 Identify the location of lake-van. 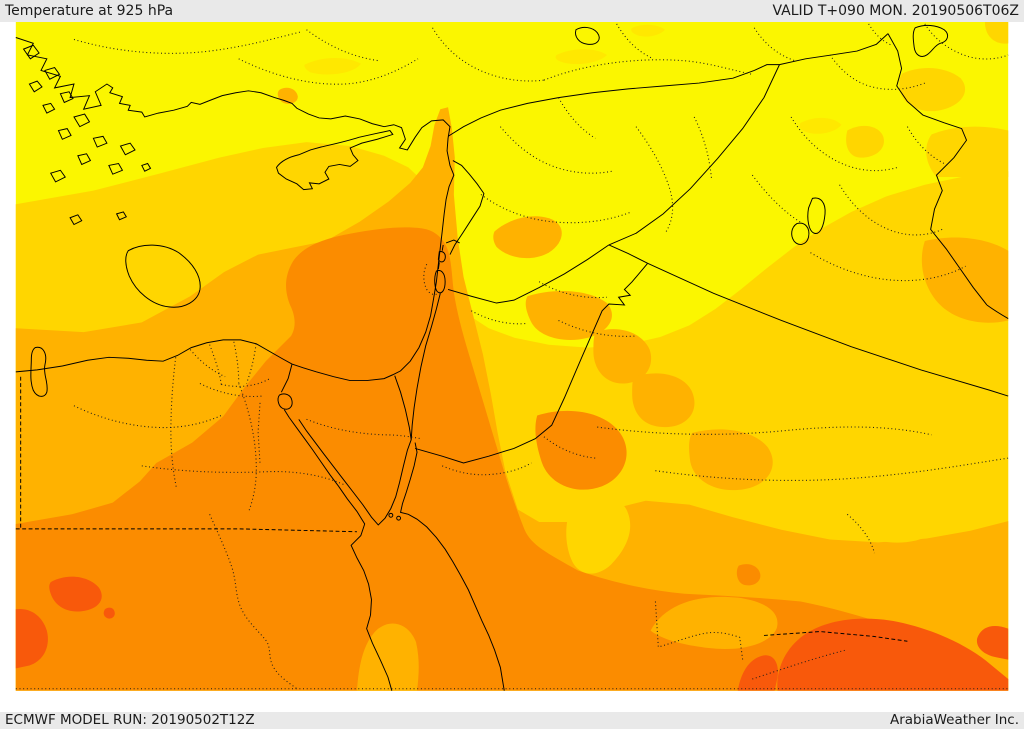
(930, 40).